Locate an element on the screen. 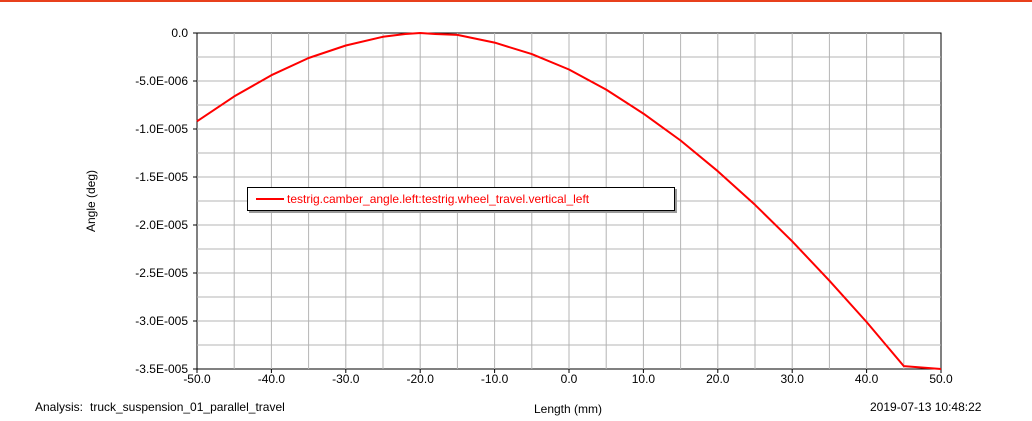 This screenshot has height=421, width=1032. x-tick-label: -50.0 is located at coordinates (197, 379).